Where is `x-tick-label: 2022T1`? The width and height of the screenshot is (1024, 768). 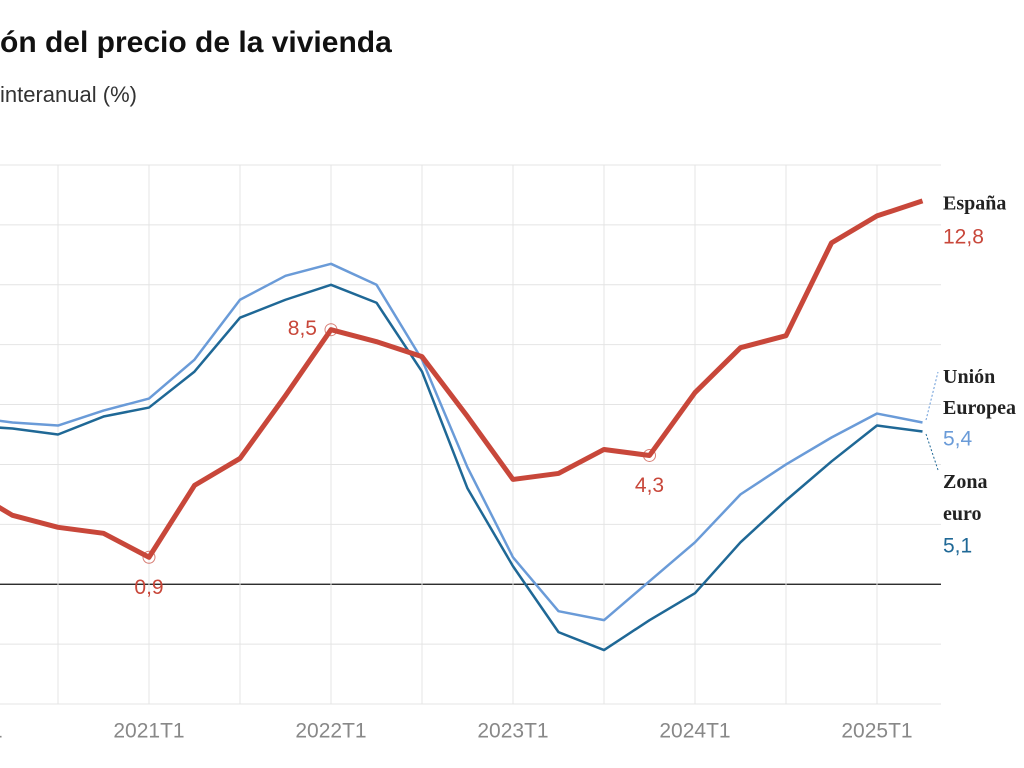 x-tick-label: 2022T1 is located at coordinates (330, 731).